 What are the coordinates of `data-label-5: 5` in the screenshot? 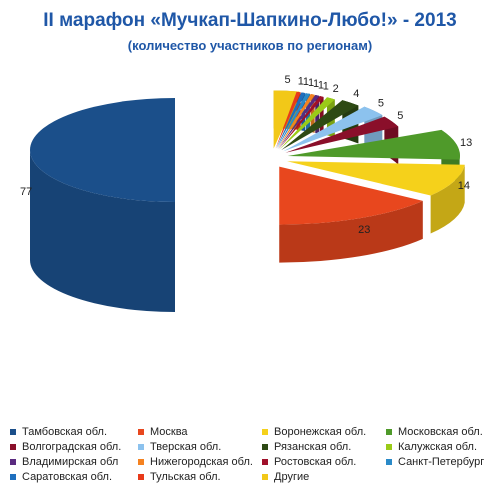 It's located at (381, 103).